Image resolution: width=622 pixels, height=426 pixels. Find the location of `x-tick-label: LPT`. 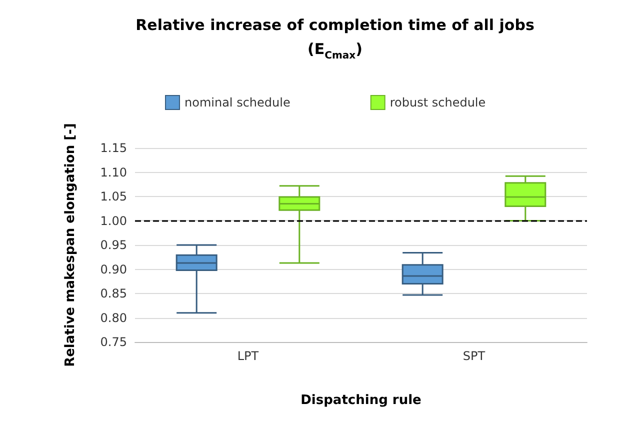

x-tick-label: LPT is located at coordinates (248, 356).